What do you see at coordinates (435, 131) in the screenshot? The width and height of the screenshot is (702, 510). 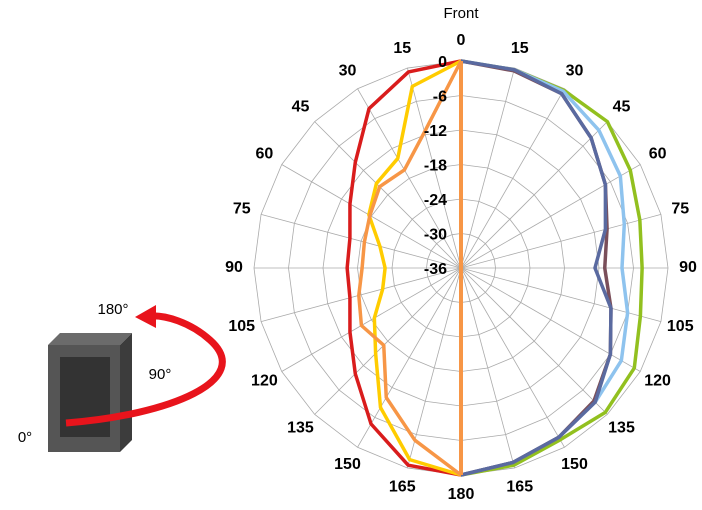 I see `r-tick-label: -12` at bounding box center [435, 131].